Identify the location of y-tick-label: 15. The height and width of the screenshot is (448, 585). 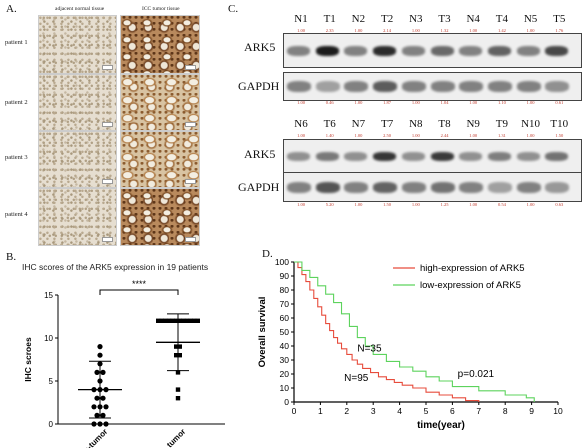
(48, 295).